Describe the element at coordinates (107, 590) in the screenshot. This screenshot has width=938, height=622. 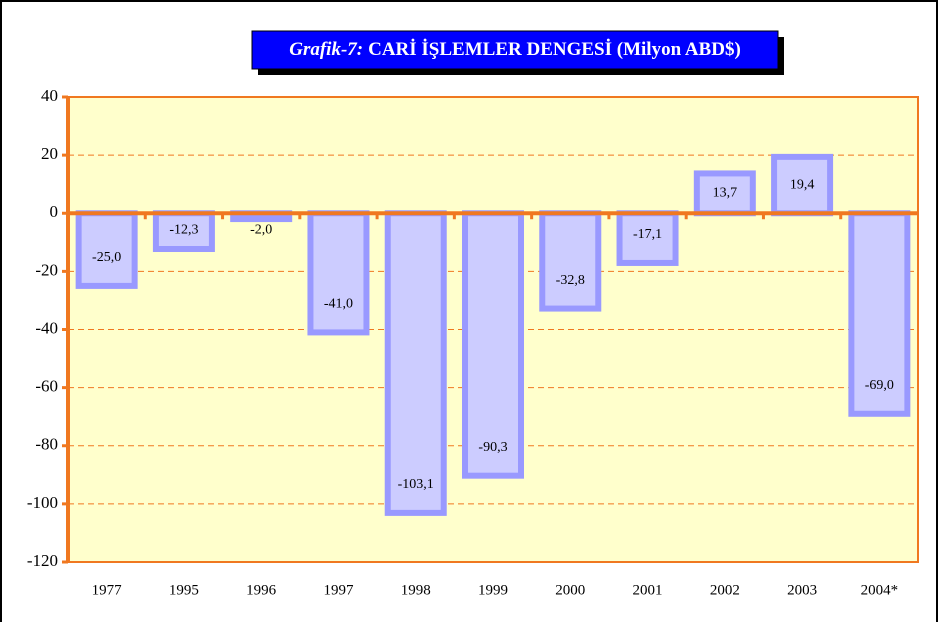
I see `x-tick-label: 1977` at that location.